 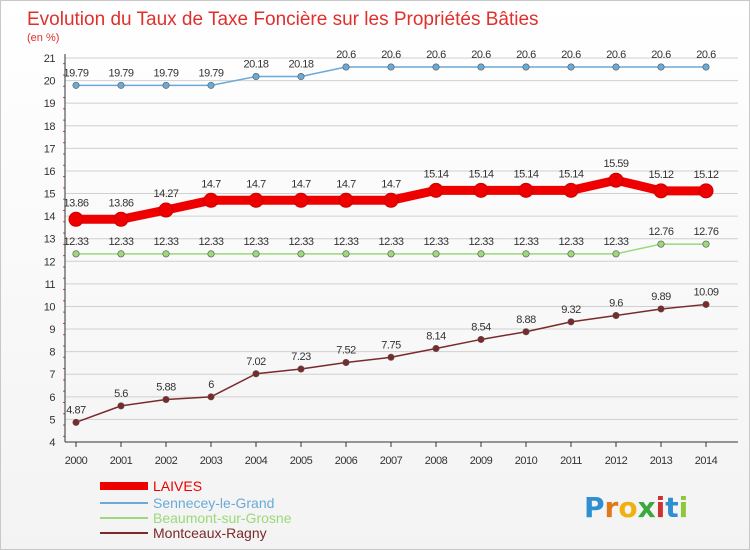 I want to click on data-label: 5.88, so click(x=166, y=388).